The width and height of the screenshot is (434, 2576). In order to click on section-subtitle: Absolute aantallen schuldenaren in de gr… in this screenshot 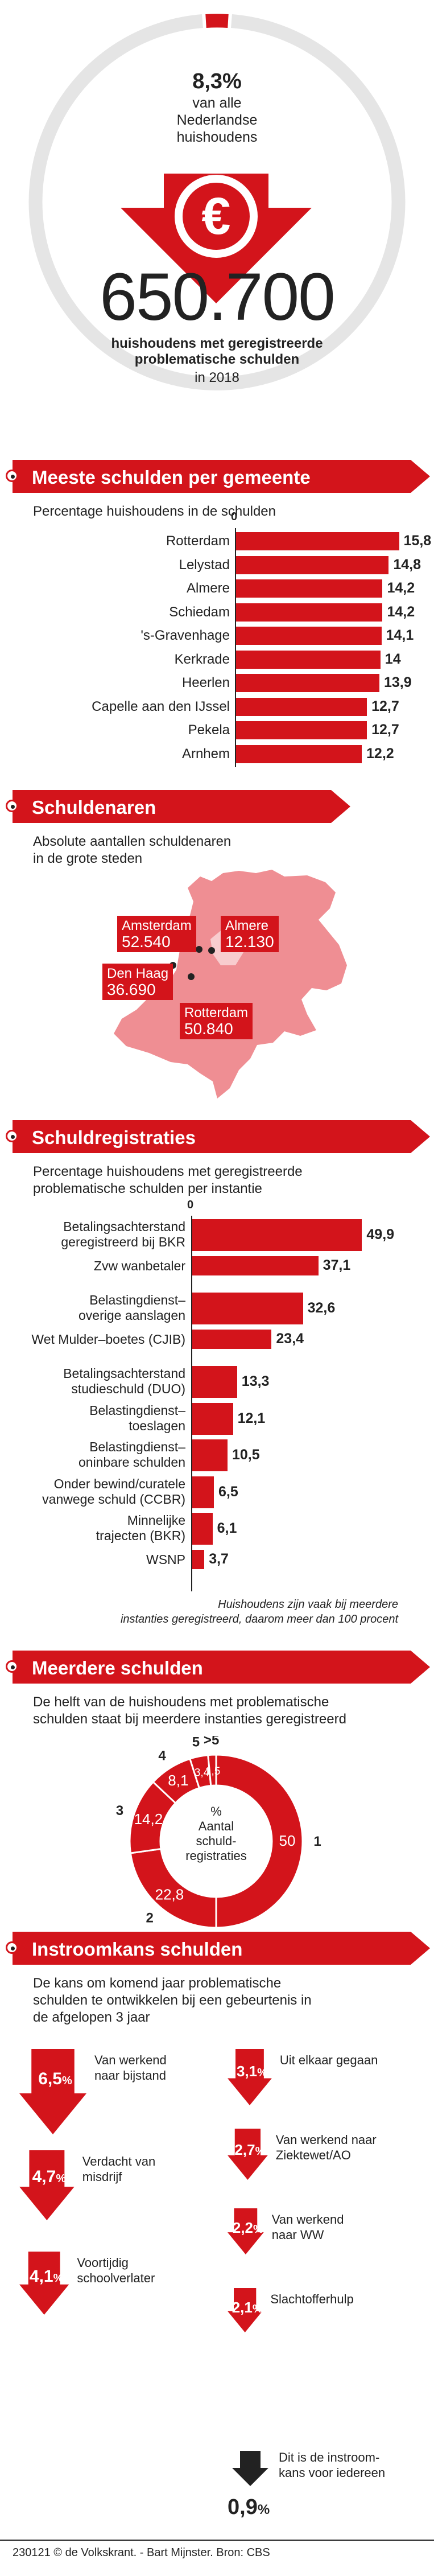, I will do `click(132, 850)`.